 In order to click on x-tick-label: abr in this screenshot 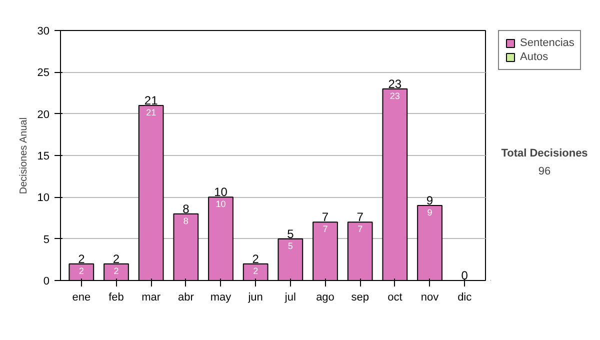, I will do `click(186, 298)`.